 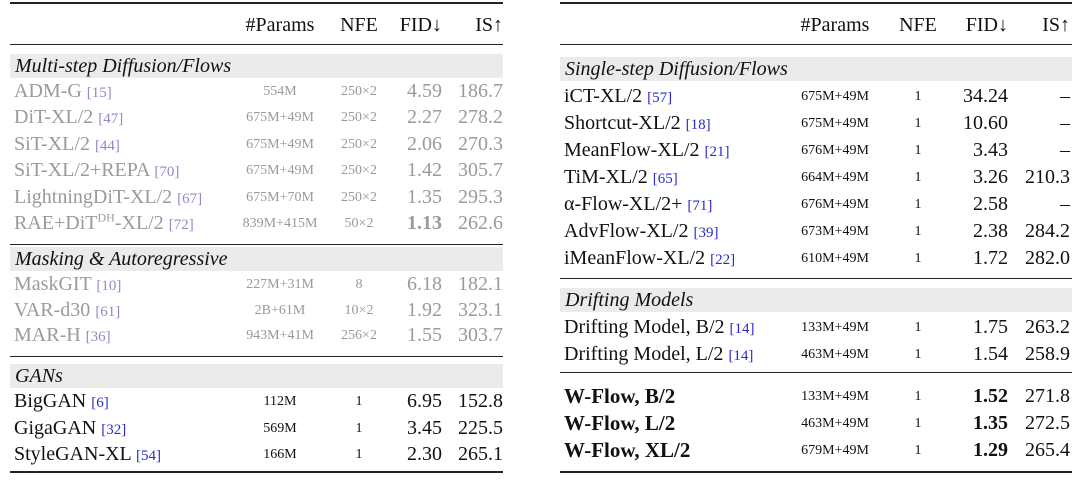 I want to click on model-name-text: iMeanFlow-XL/2, so click(x=635, y=258).